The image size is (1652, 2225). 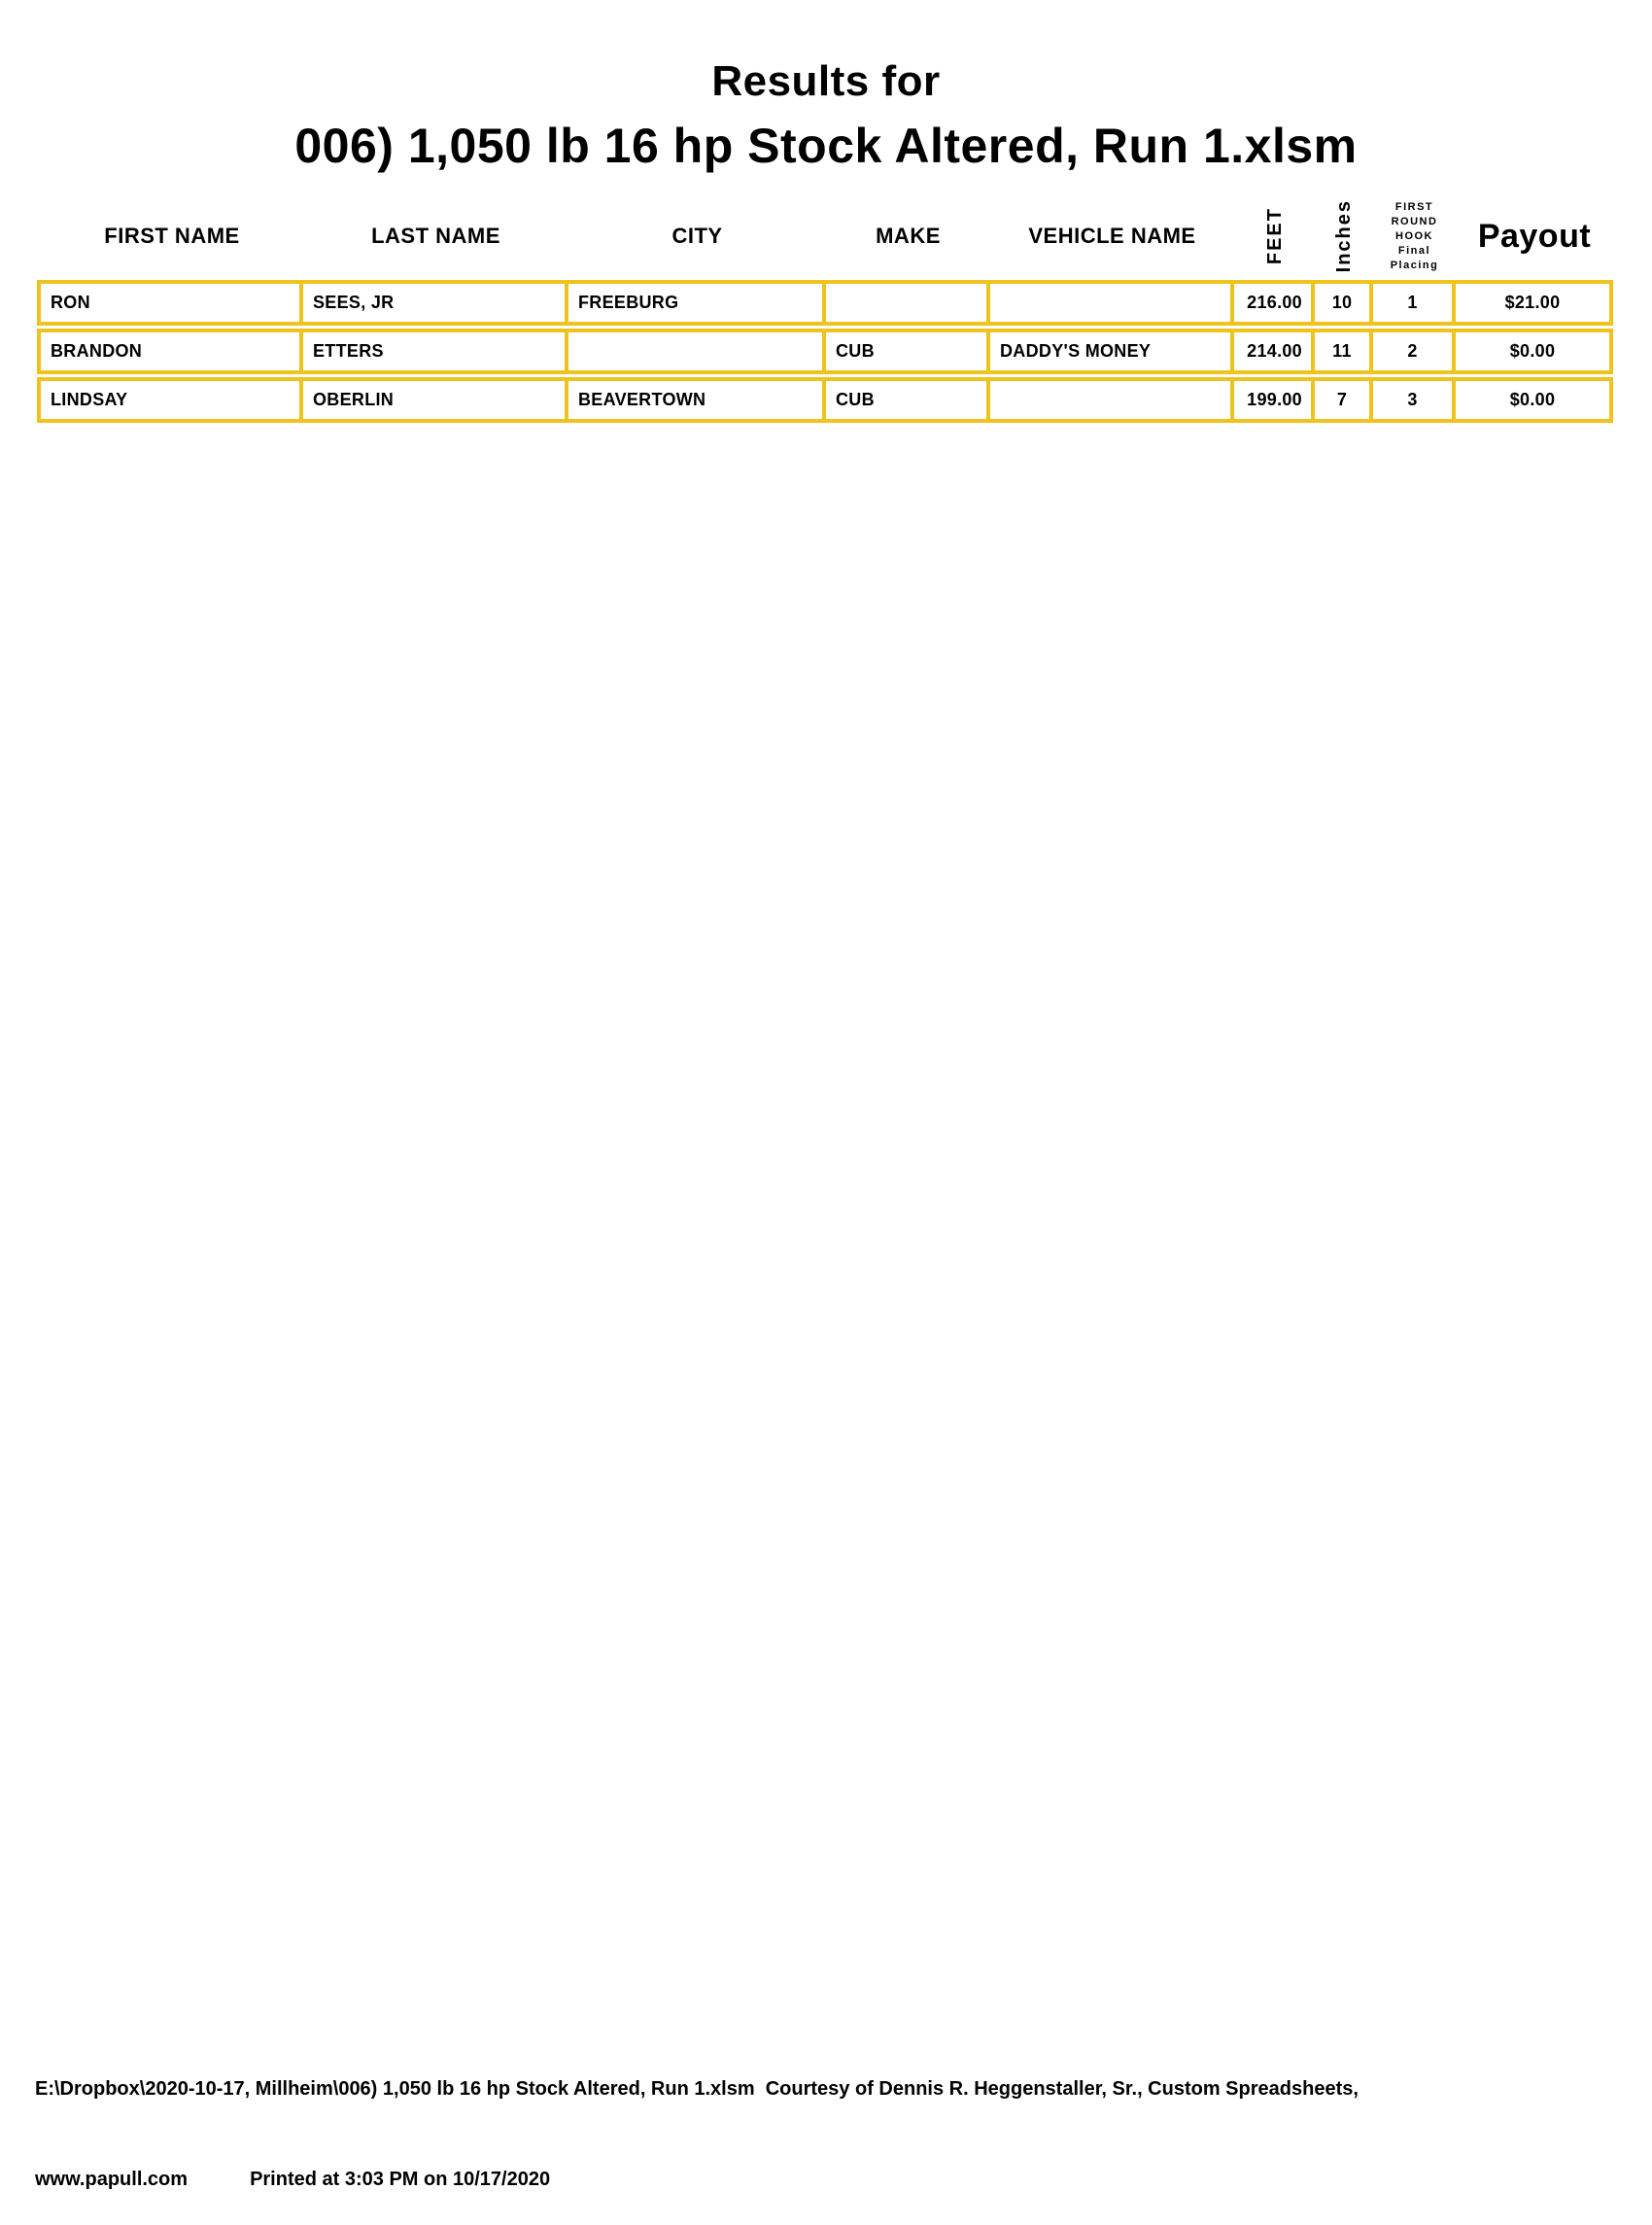 I want to click on column-header-label: Payout, so click(x=1535, y=236).